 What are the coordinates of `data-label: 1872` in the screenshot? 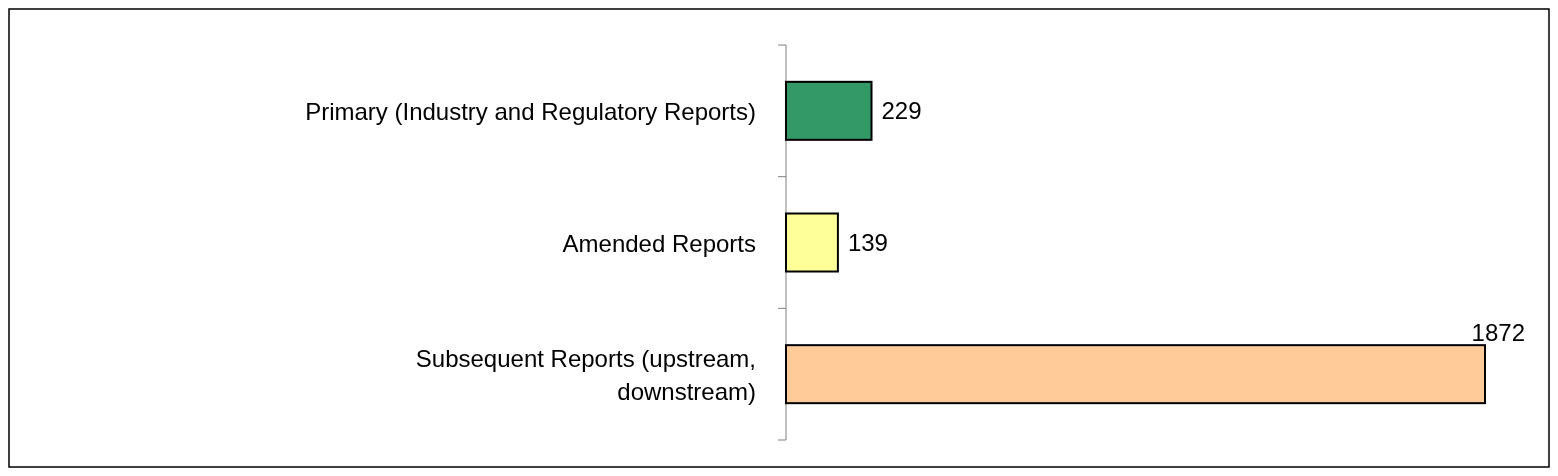 It's located at (1498, 333).